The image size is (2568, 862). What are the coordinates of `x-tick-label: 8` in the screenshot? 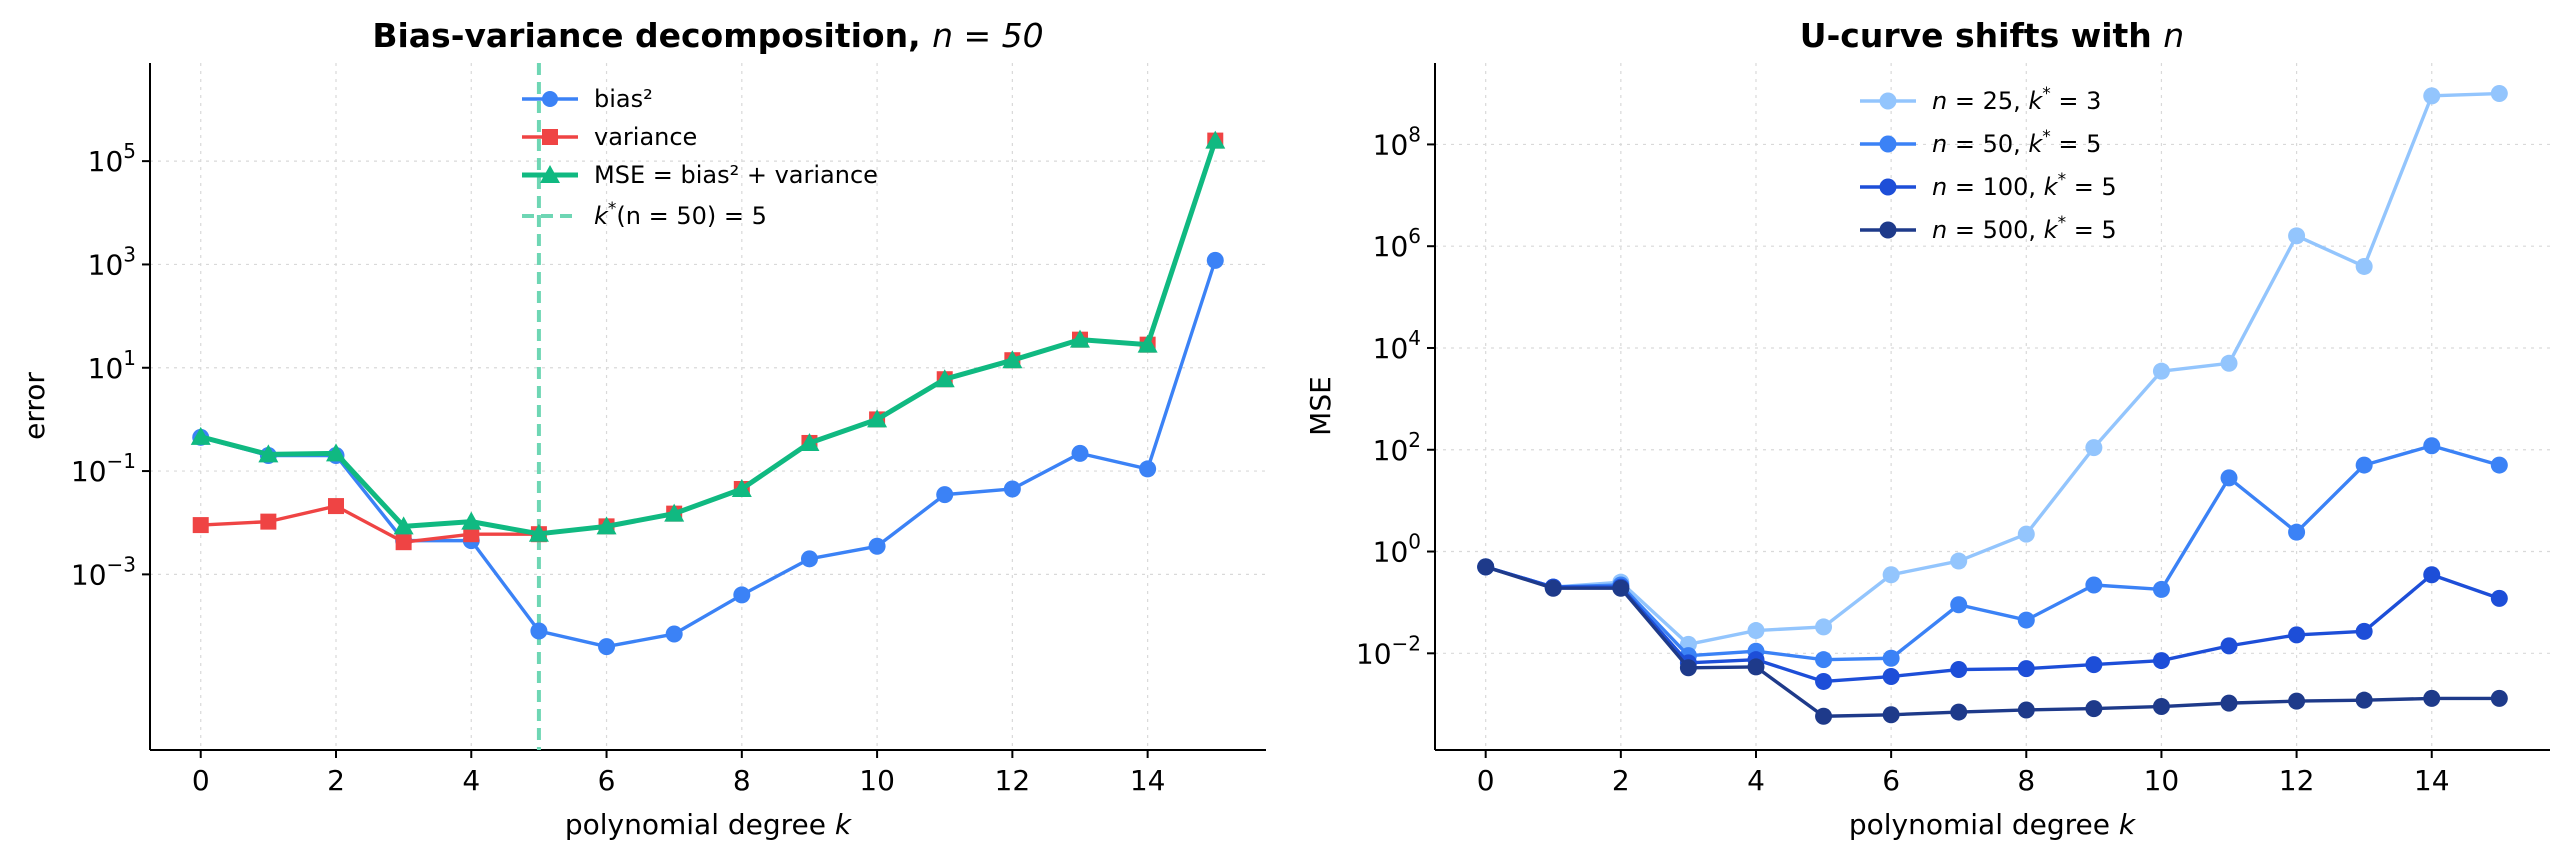 It's located at (742, 780).